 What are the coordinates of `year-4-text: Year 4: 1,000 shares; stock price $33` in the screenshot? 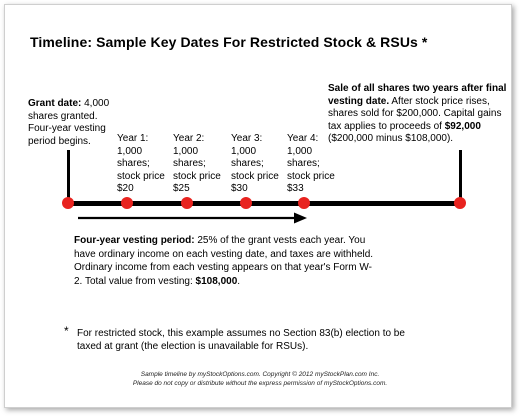 It's located at (311, 164).